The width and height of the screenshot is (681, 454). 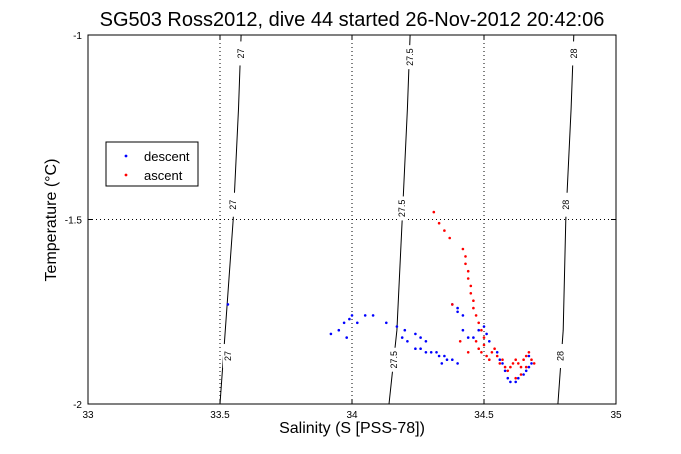 What do you see at coordinates (77, 405) in the screenshot?
I see `y-tick-label: -2` at bounding box center [77, 405].